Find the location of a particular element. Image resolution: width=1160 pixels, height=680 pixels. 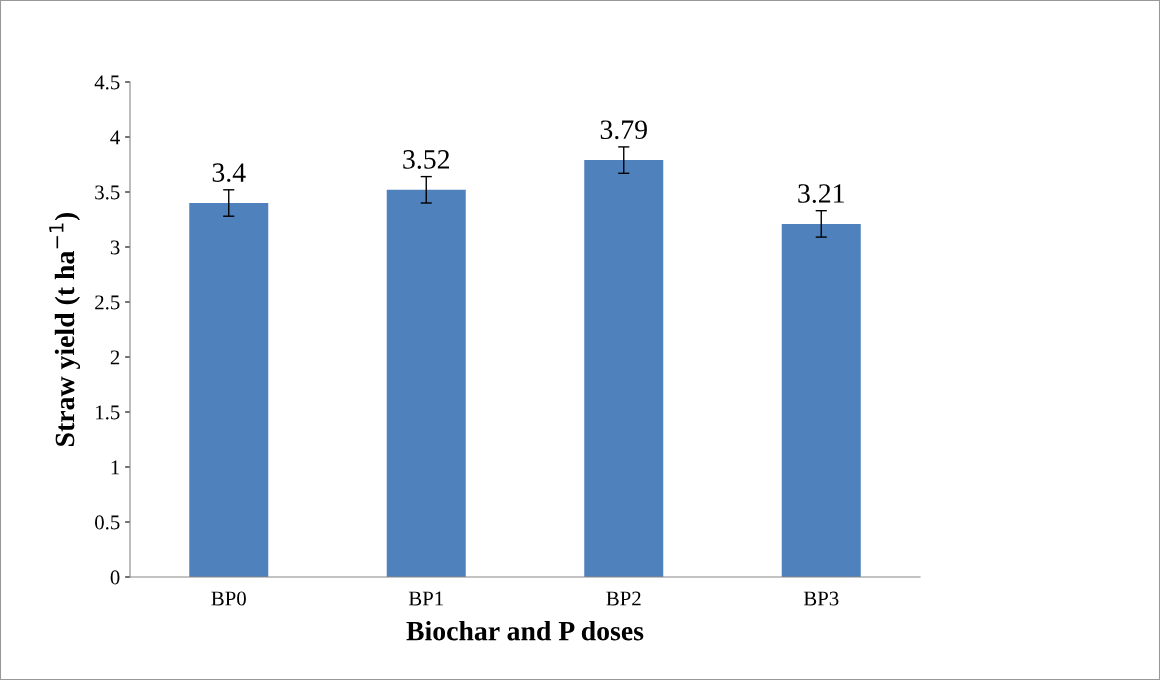

x-tick-label: BP3 is located at coordinates (821, 598).